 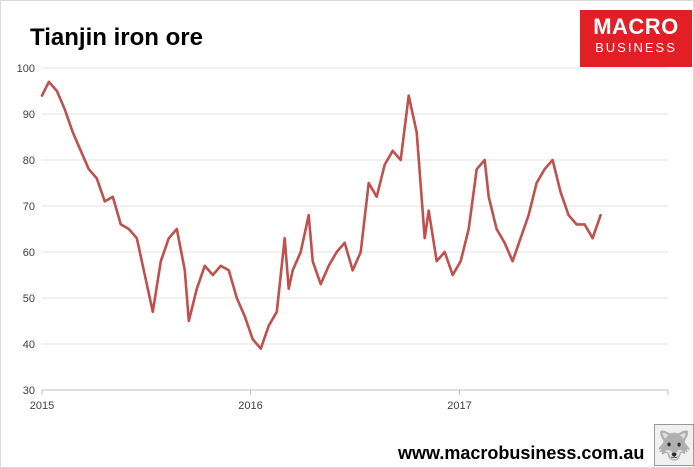 What do you see at coordinates (29, 345) in the screenshot?
I see `y-tick-label: 40` at bounding box center [29, 345].